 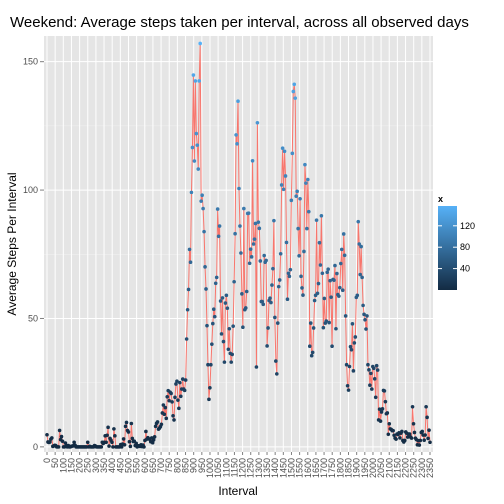 What do you see at coordinates (440, 199) in the screenshot?
I see `legend-title: x` at bounding box center [440, 199].